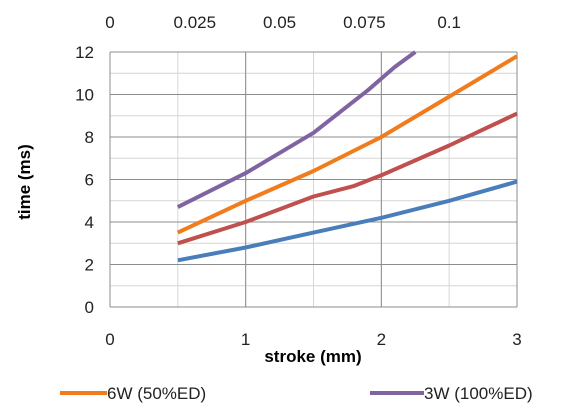  I want to click on y-tick-label: 2, so click(89, 265).